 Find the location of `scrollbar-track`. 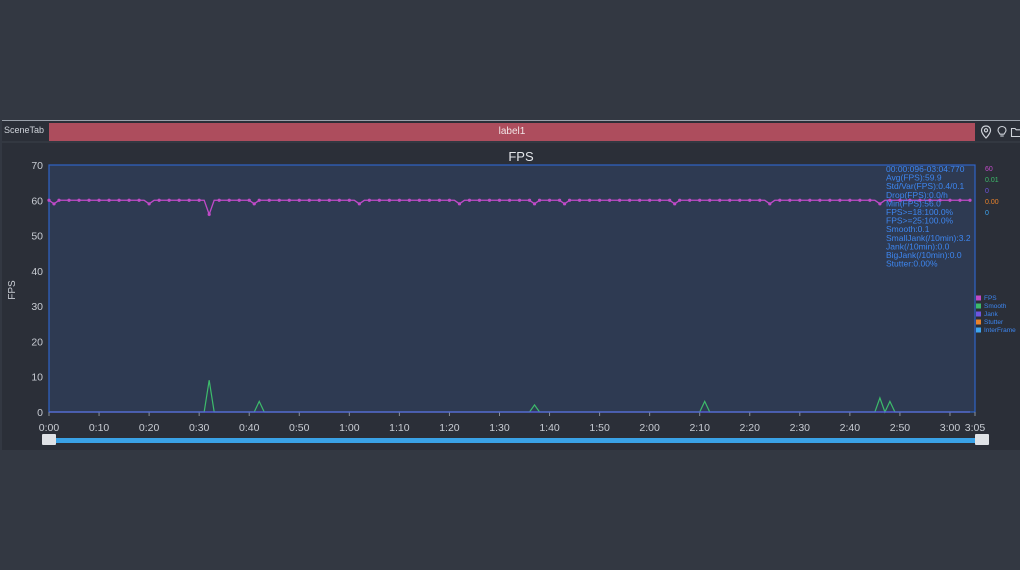

scrollbar-track is located at coordinates (514, 440).